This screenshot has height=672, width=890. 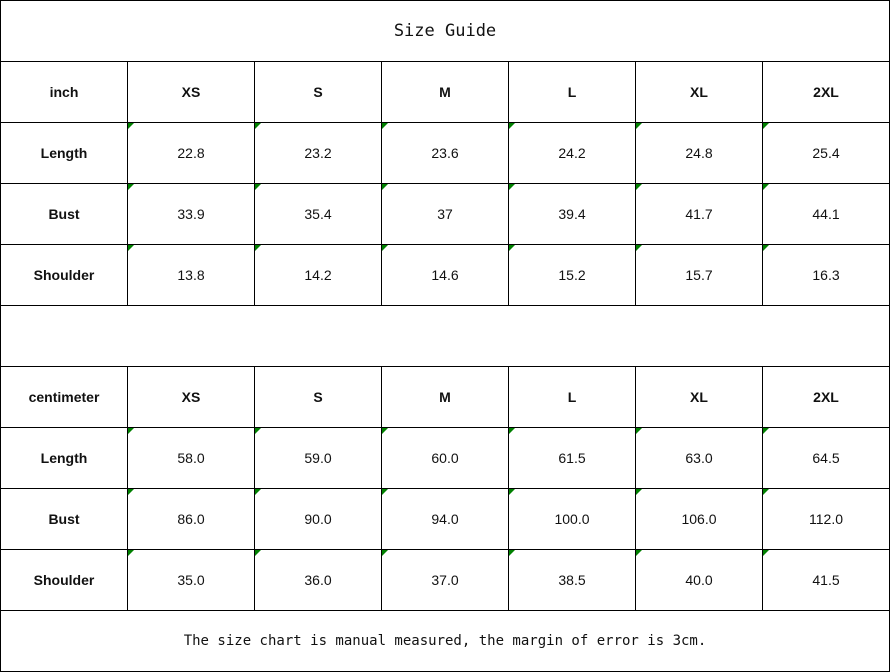 I want to click on measurement-value-text: 23.6, so click(x=445, y=153).